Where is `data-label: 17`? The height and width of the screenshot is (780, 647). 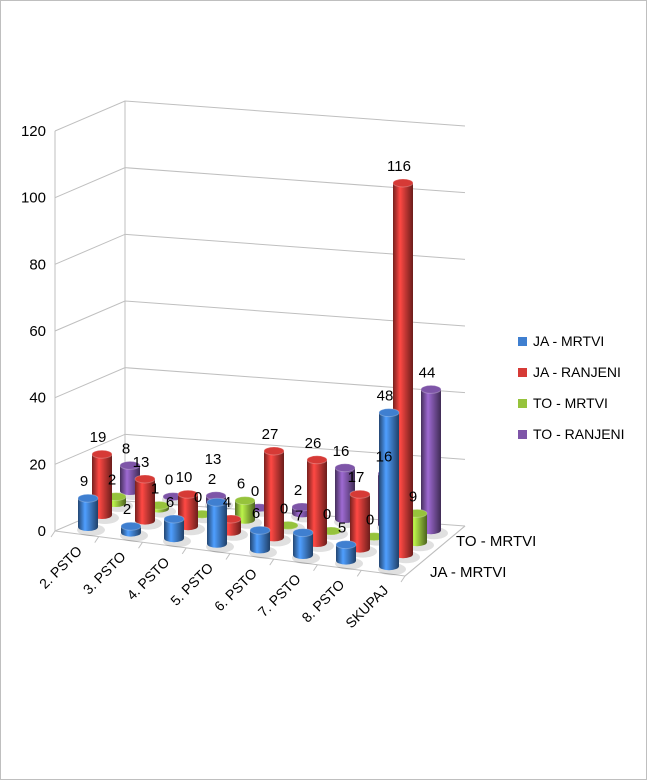
data-label: 17 is located at coordinates (356, 477).